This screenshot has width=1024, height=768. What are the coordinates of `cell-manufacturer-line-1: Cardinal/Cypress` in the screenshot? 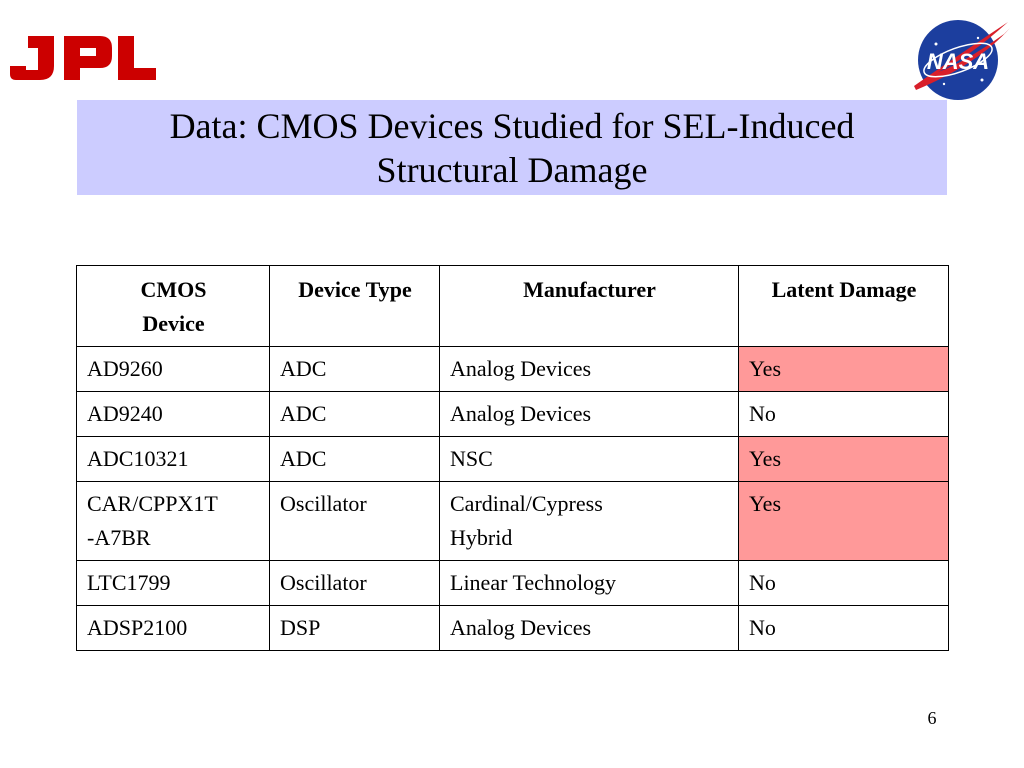 It's located at (526, 503).